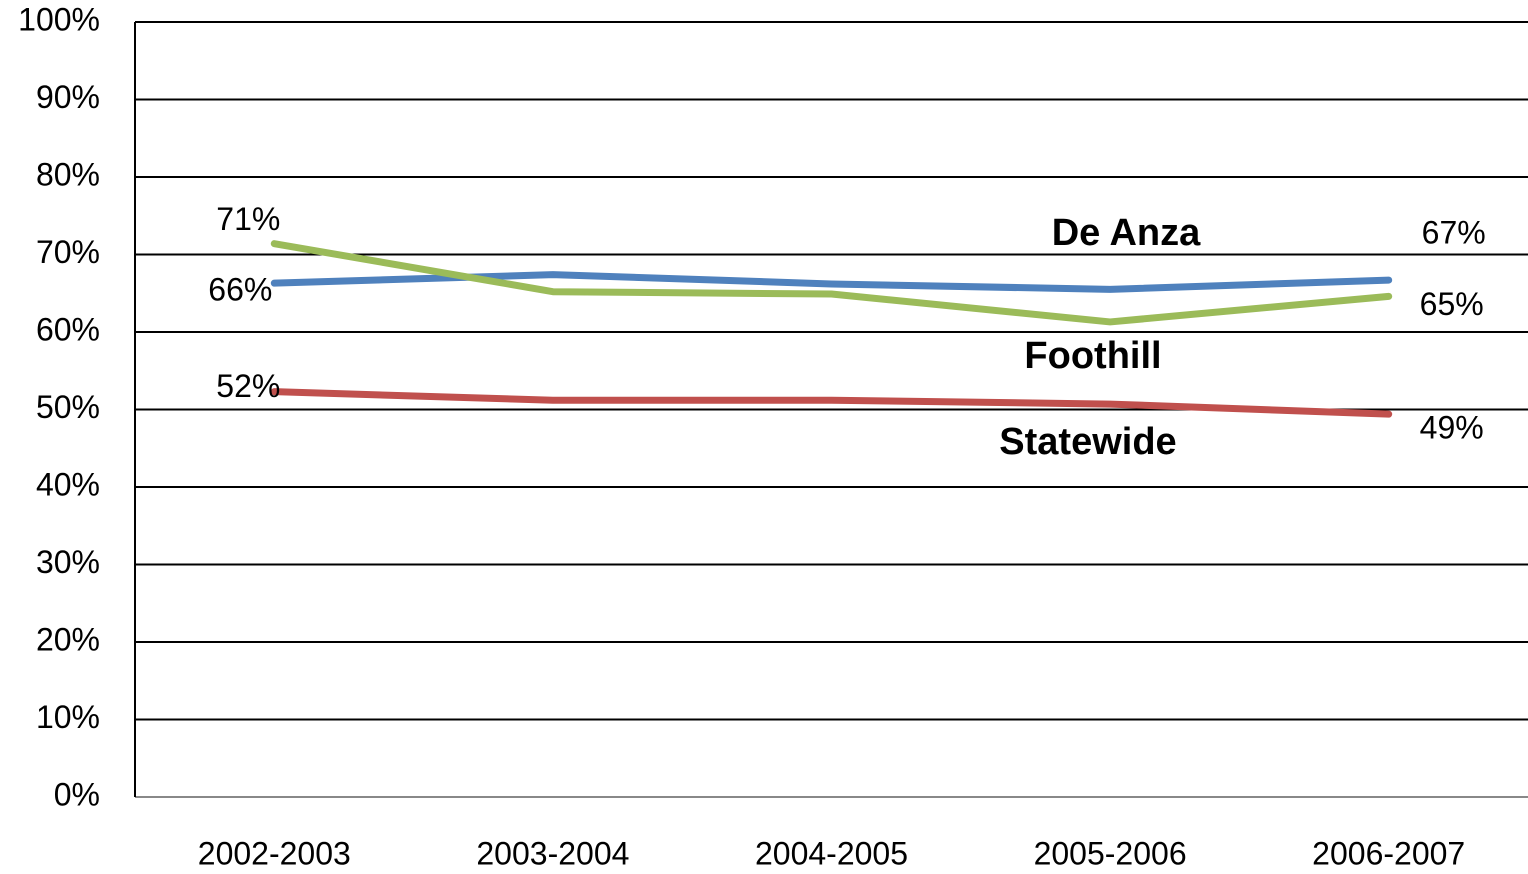  Describe the element at coordinates (68, 174) in the screenshot. I see `y-tick-label: 80%` at that location.